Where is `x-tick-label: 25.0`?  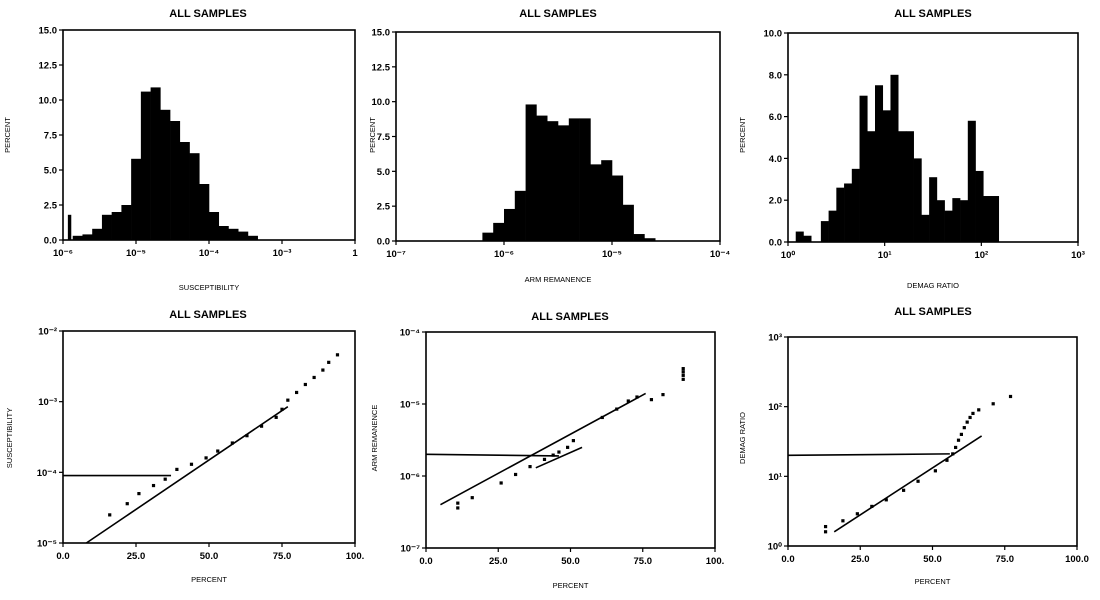
x-tick-label: 25.0 is located at coordinates (136, 556).